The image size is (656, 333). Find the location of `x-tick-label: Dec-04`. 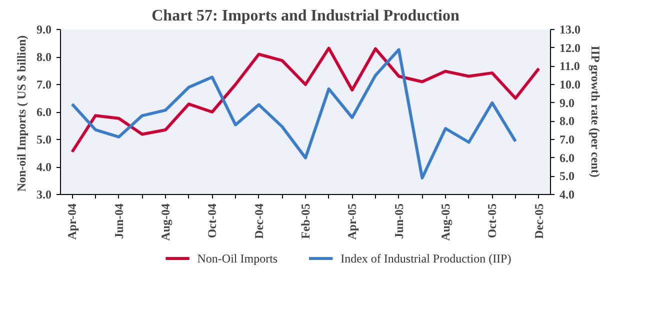

x-tick-label: Dec-04 is located at coordinates (259, 221).